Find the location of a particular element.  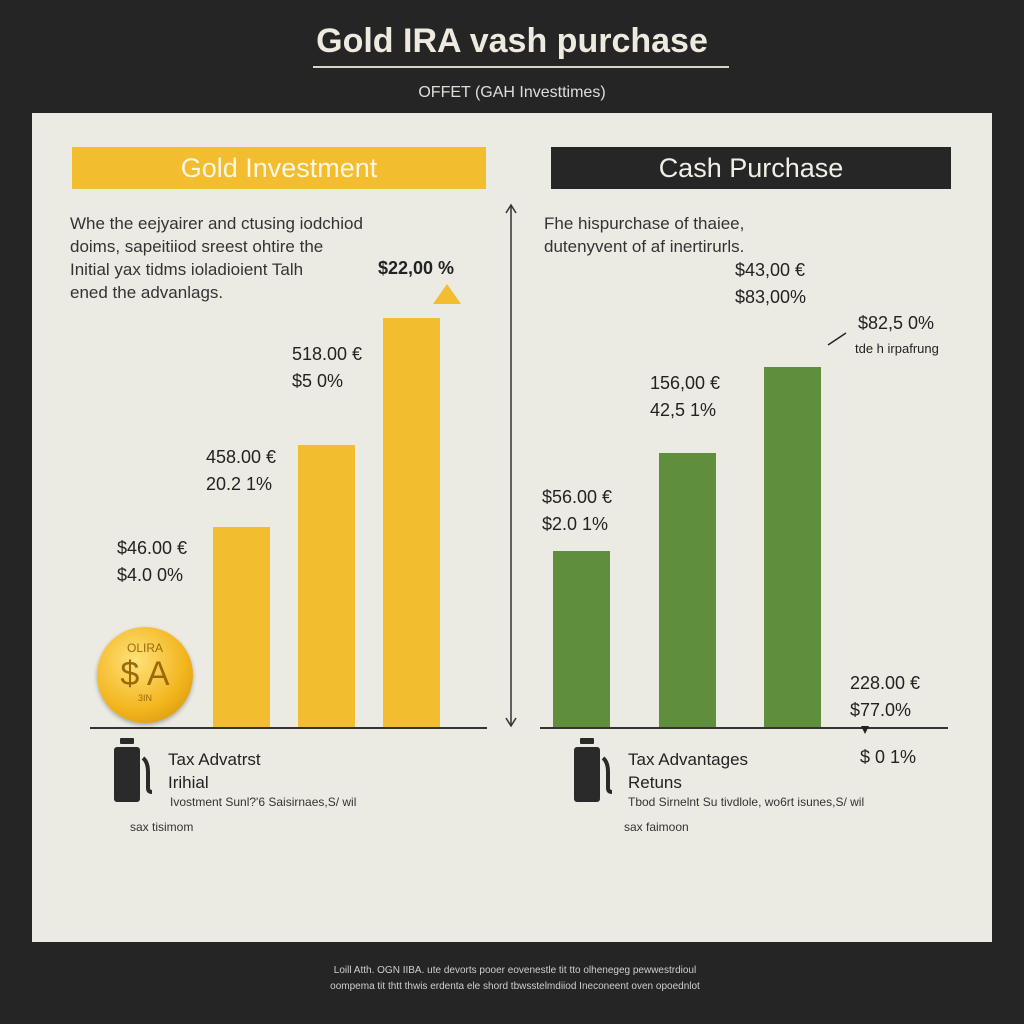

divider-double-arrow-icon is located at coordinates (511, 465).